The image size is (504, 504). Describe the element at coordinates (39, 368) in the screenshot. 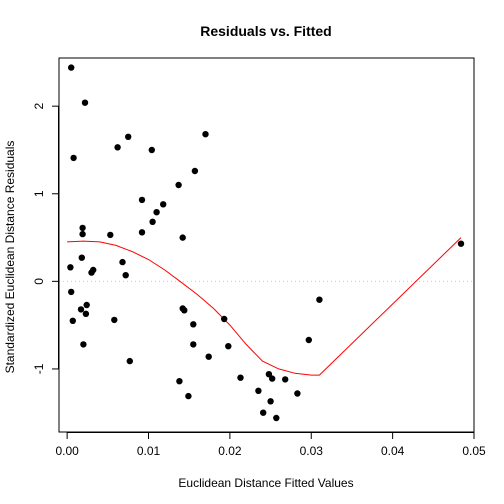

I see `y-tick-label: -1` at that location.